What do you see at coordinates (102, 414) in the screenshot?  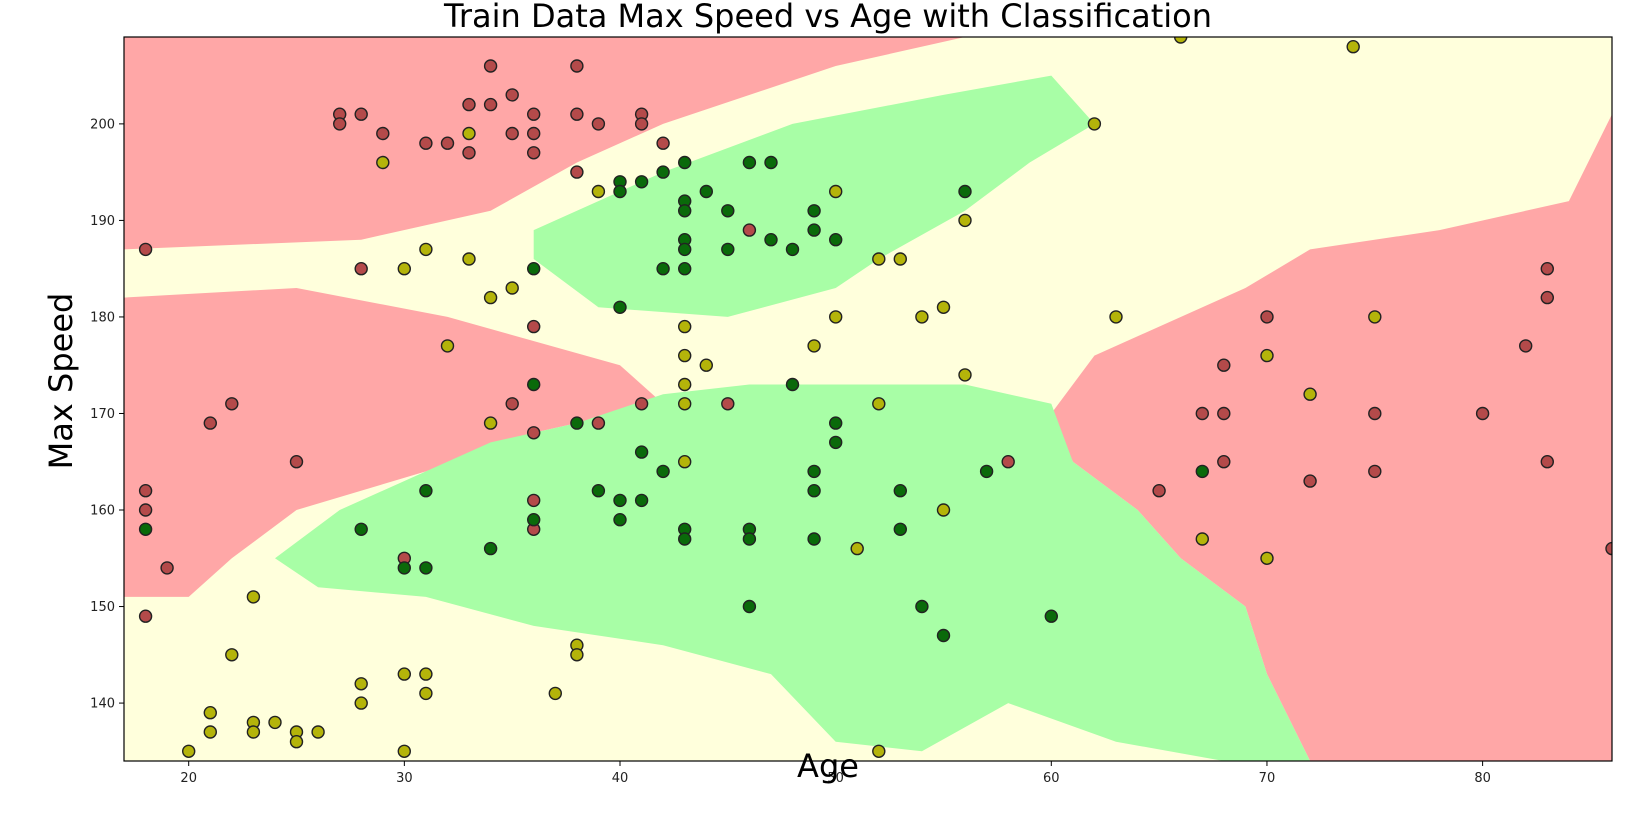 I see `y-tick-label-170: 170` at bounding box center [102, 414].